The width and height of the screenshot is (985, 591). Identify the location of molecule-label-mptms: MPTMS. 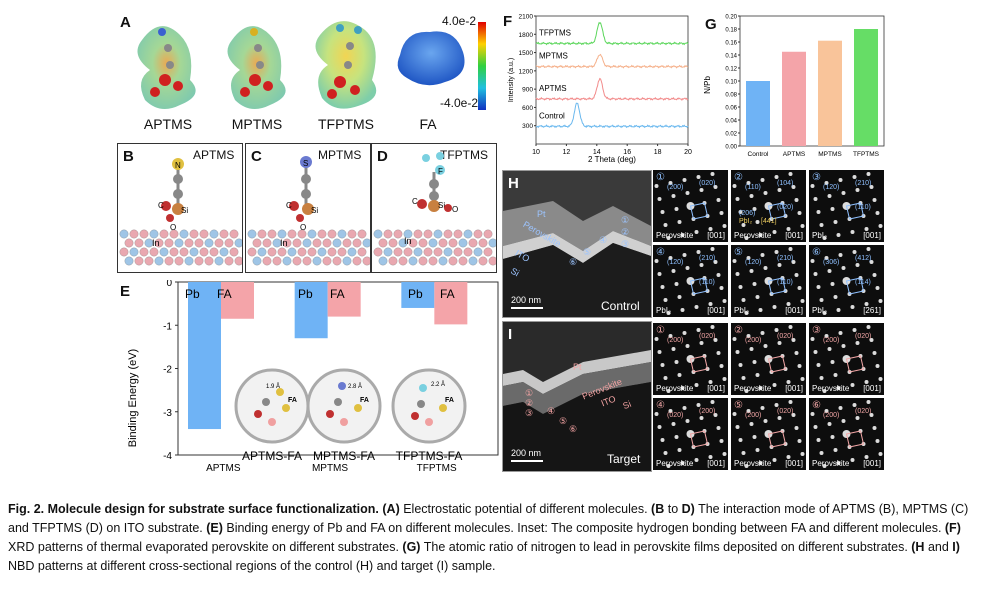
(257, 124).